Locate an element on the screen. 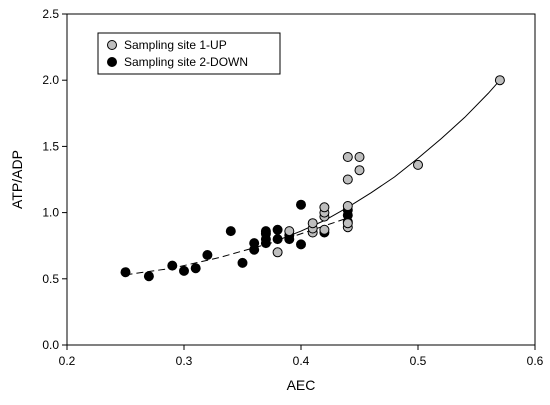  legend-label-site-2-down: Sampling site 2-DOWN is located at coordinates (186, 62).